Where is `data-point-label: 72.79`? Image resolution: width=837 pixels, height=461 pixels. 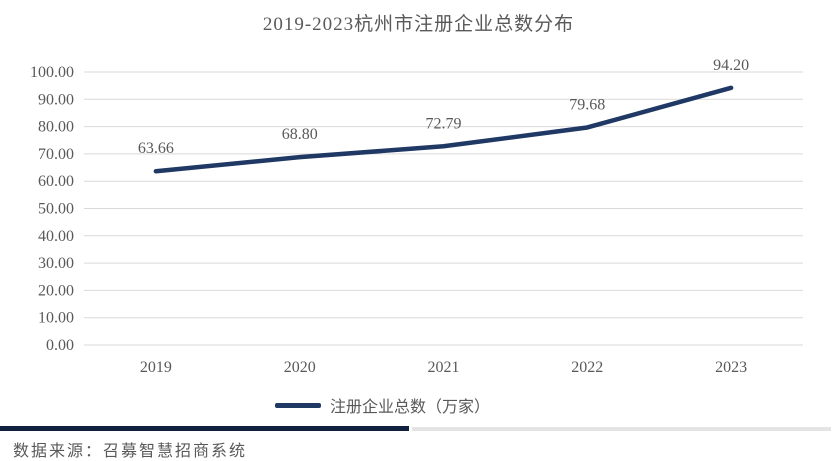 data-point-label: 72.79 is located at coordinates (444, 123).